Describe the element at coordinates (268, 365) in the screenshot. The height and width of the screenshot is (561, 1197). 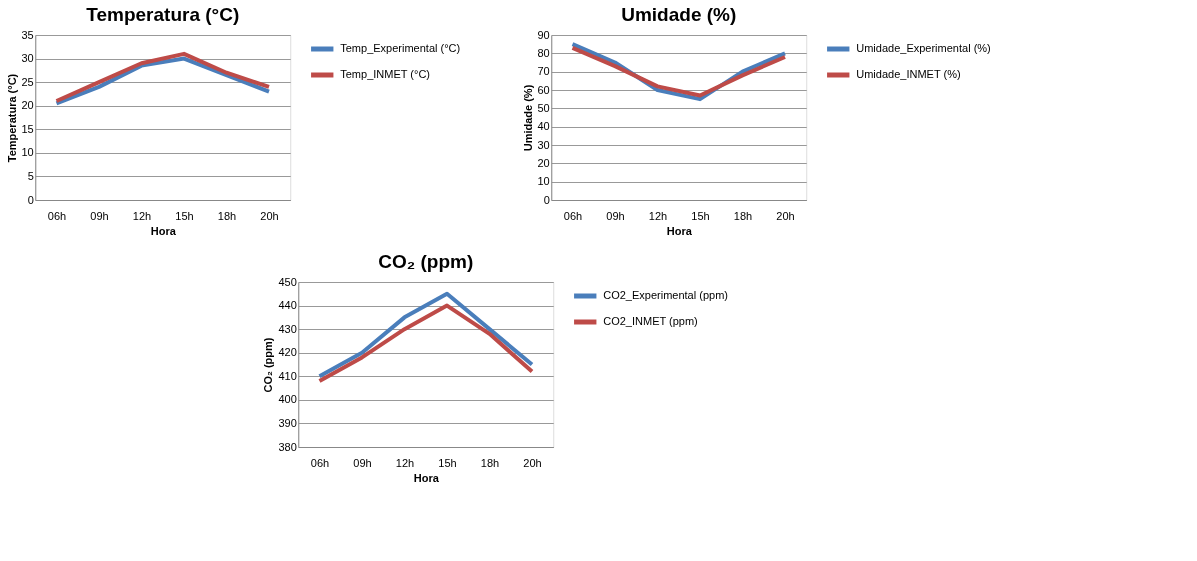
I see `y-axis-title: CO₂ (ppm)` at that location.